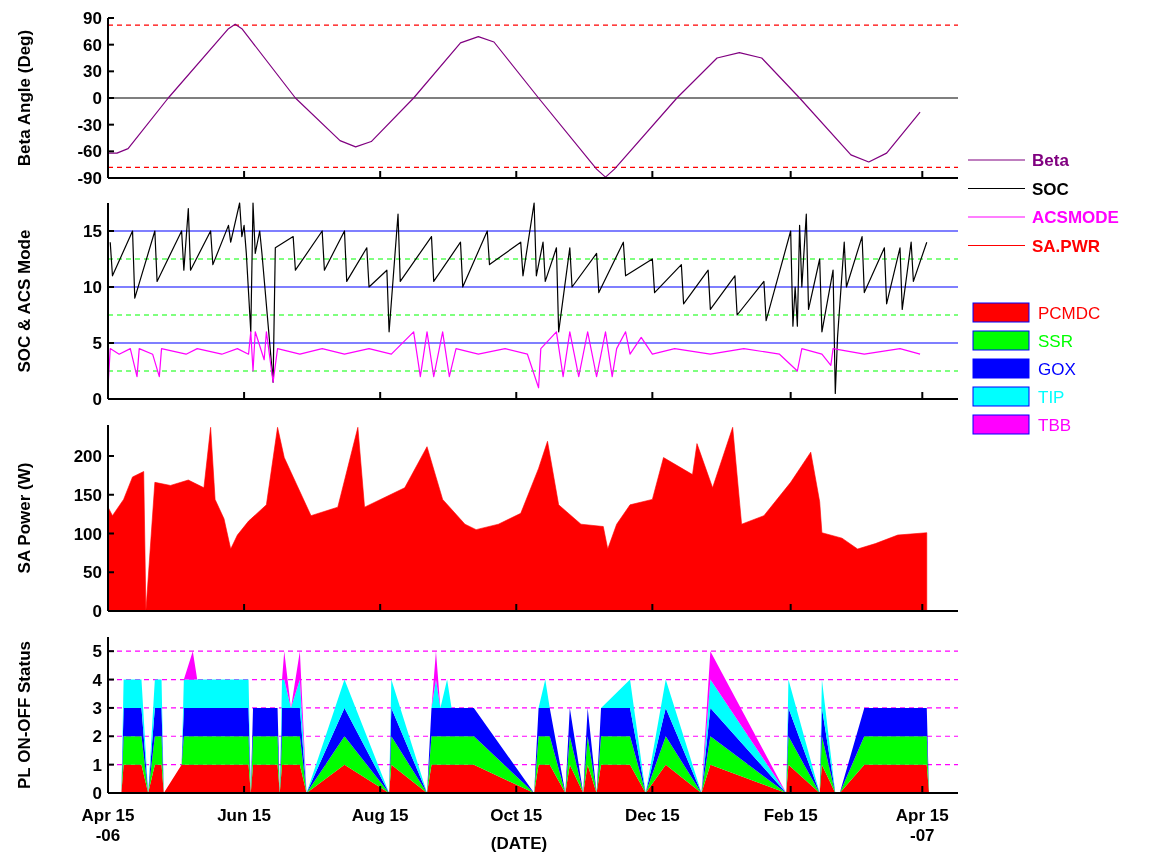 The height and width of the screenshot is (861, 1154). I want to click on x-tick-label: Apr 15 -06, so click(108, 825).